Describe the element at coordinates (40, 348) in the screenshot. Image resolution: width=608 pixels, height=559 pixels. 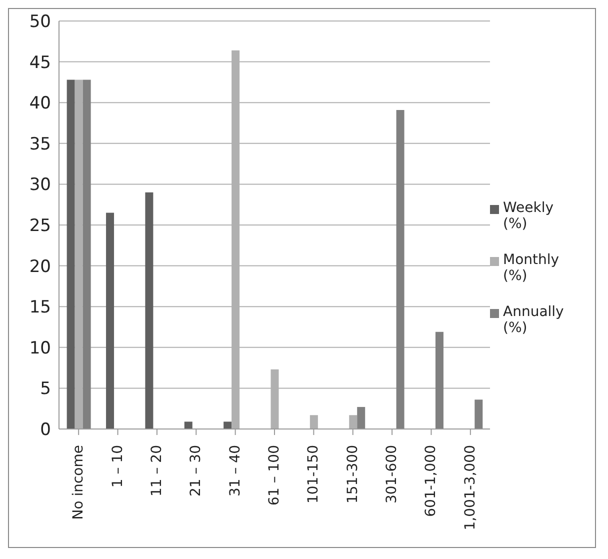
I see `y-tick-label: 10` at that location.